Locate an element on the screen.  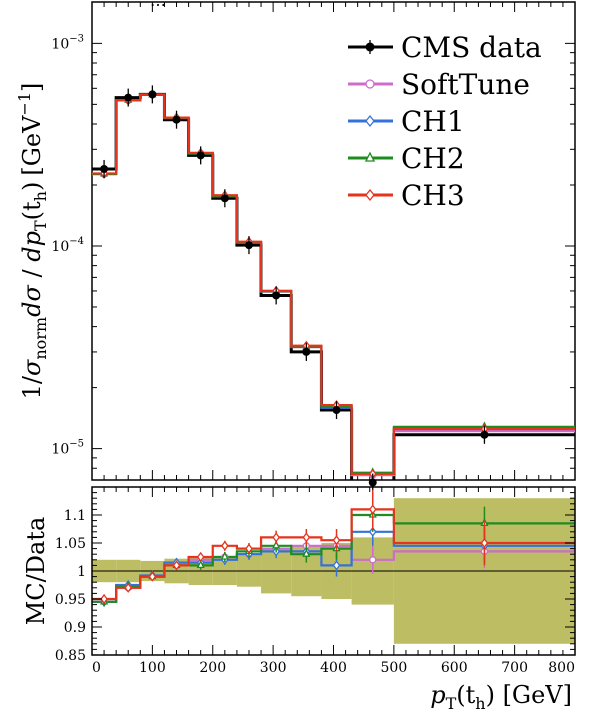
x-tick-label: 100 is located at coordinates (152, 668).